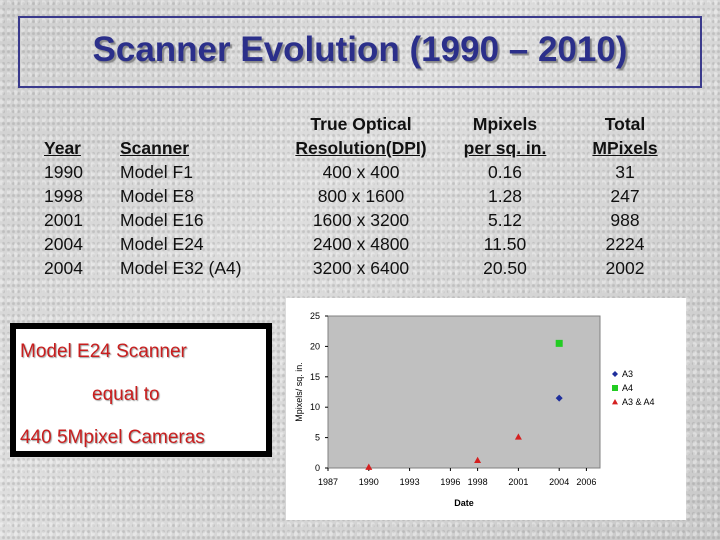 The height and width of the screenshot is (540, 720). What do you see at coordinates (505, 172) in the screenshot?
I see `mpixels-cell: 0.16` at bounding box center [505, 172].